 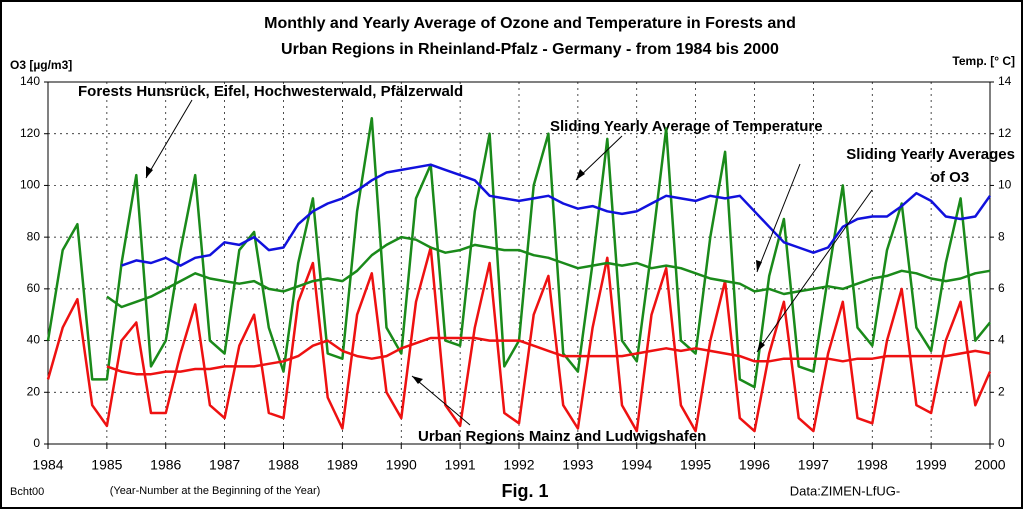 I want to click on x-tick-label: 1996, so click(x=754, y=465).